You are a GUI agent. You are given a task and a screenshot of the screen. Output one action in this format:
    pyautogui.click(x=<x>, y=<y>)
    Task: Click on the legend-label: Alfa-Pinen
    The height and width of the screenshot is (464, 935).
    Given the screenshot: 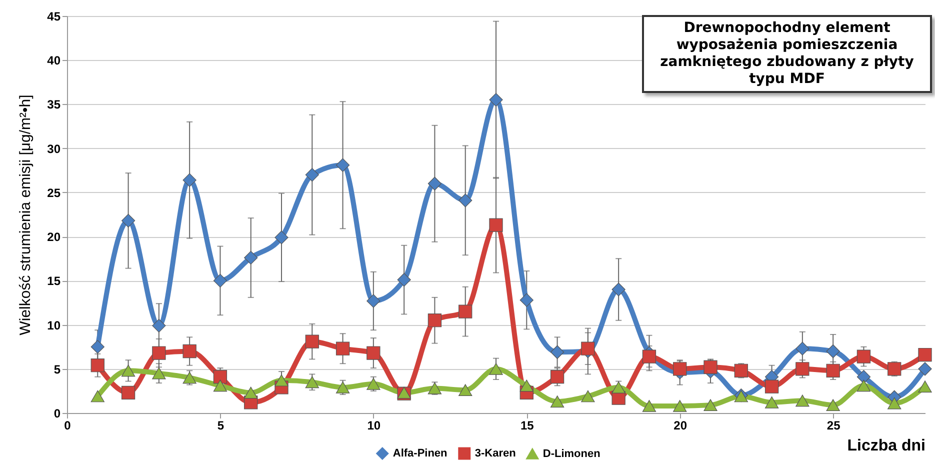 What is the action you would take?
    pyautogui.click(x=420, y=454)
    